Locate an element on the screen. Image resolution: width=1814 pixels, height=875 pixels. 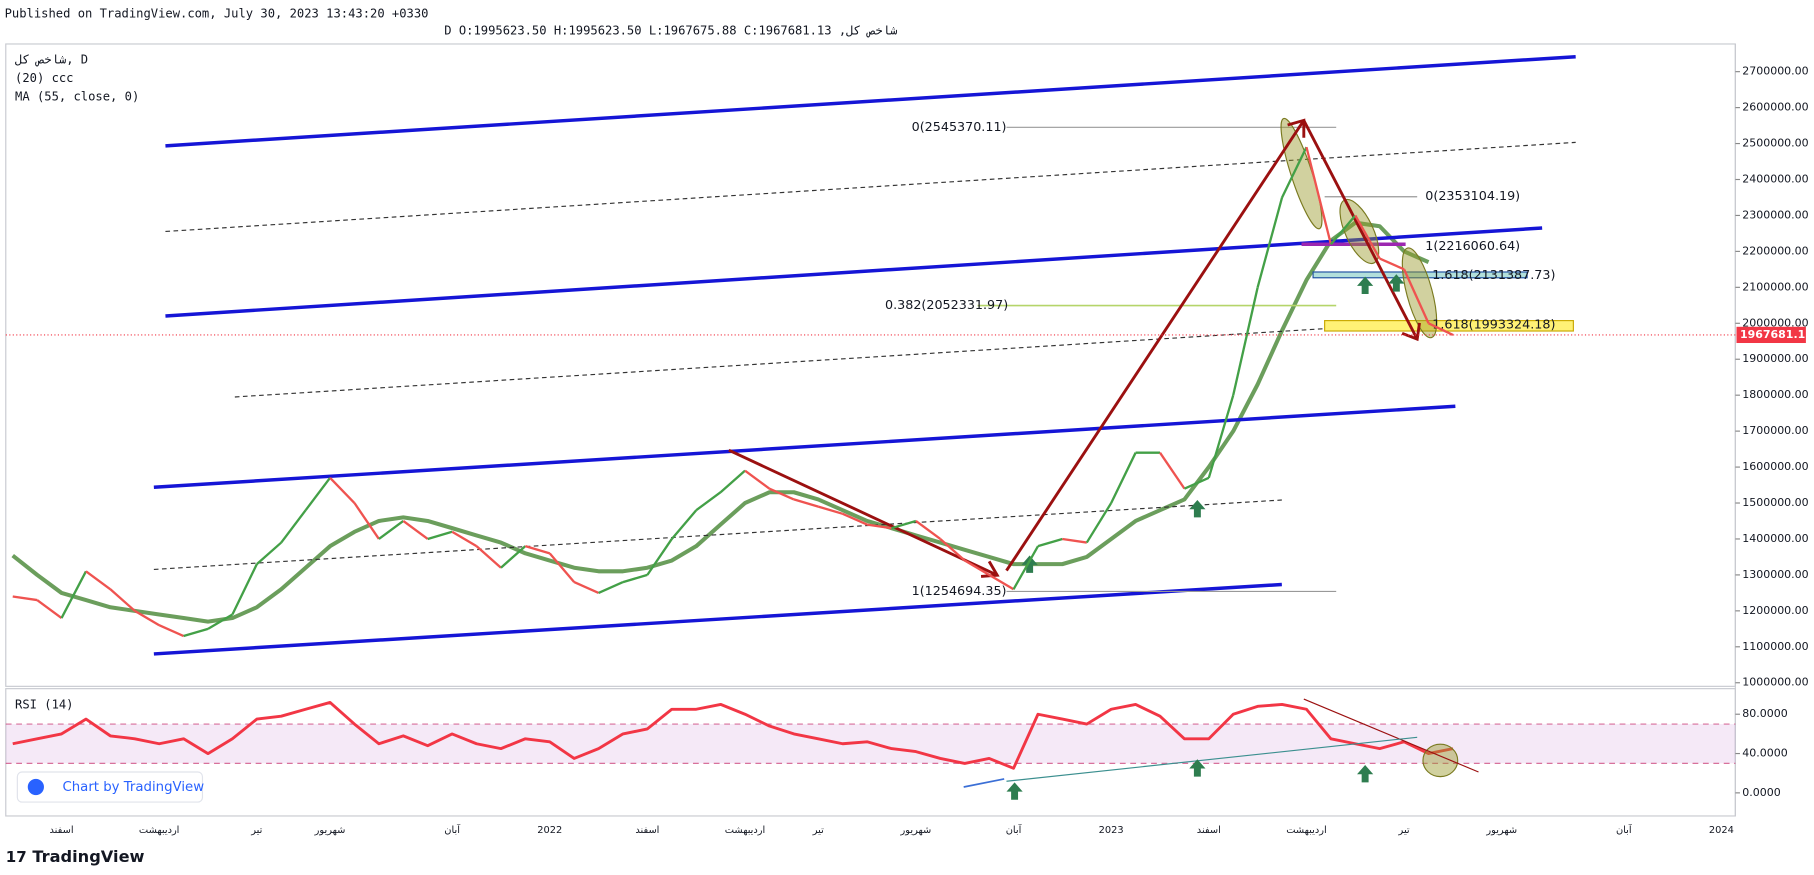
last-price-tag is located at coordinates (1771, 335).